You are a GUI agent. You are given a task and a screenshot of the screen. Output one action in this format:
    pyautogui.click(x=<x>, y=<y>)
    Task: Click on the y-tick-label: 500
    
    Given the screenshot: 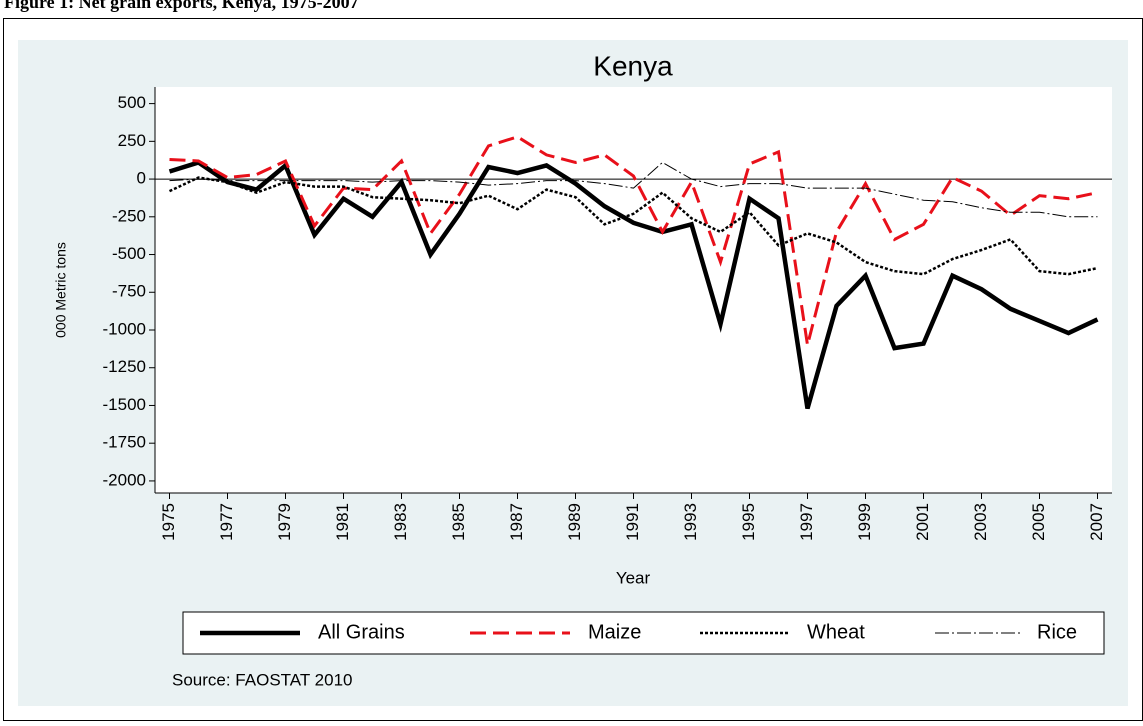 What is the action you would take?
    pyautogui.click(x=132, y=102)
    